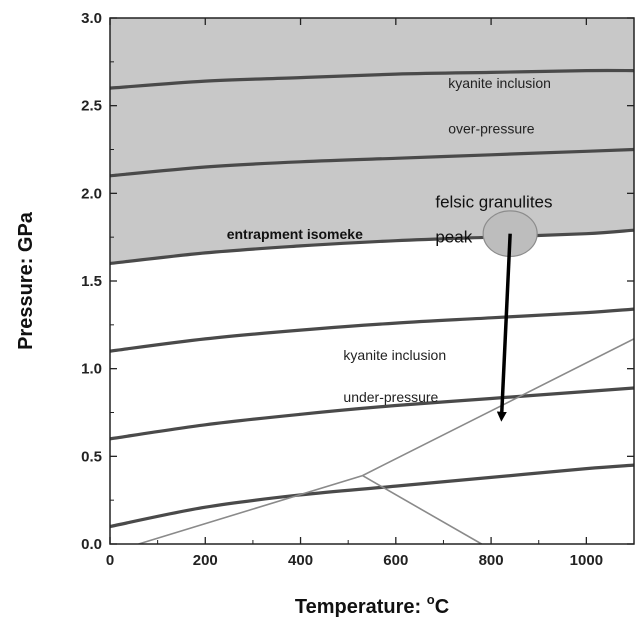 The image size is (637, 625). What do you see at coordinates (205, 560) in the screenshot?
I see `x-tick-label: 200` at bounding box center [205, 560].